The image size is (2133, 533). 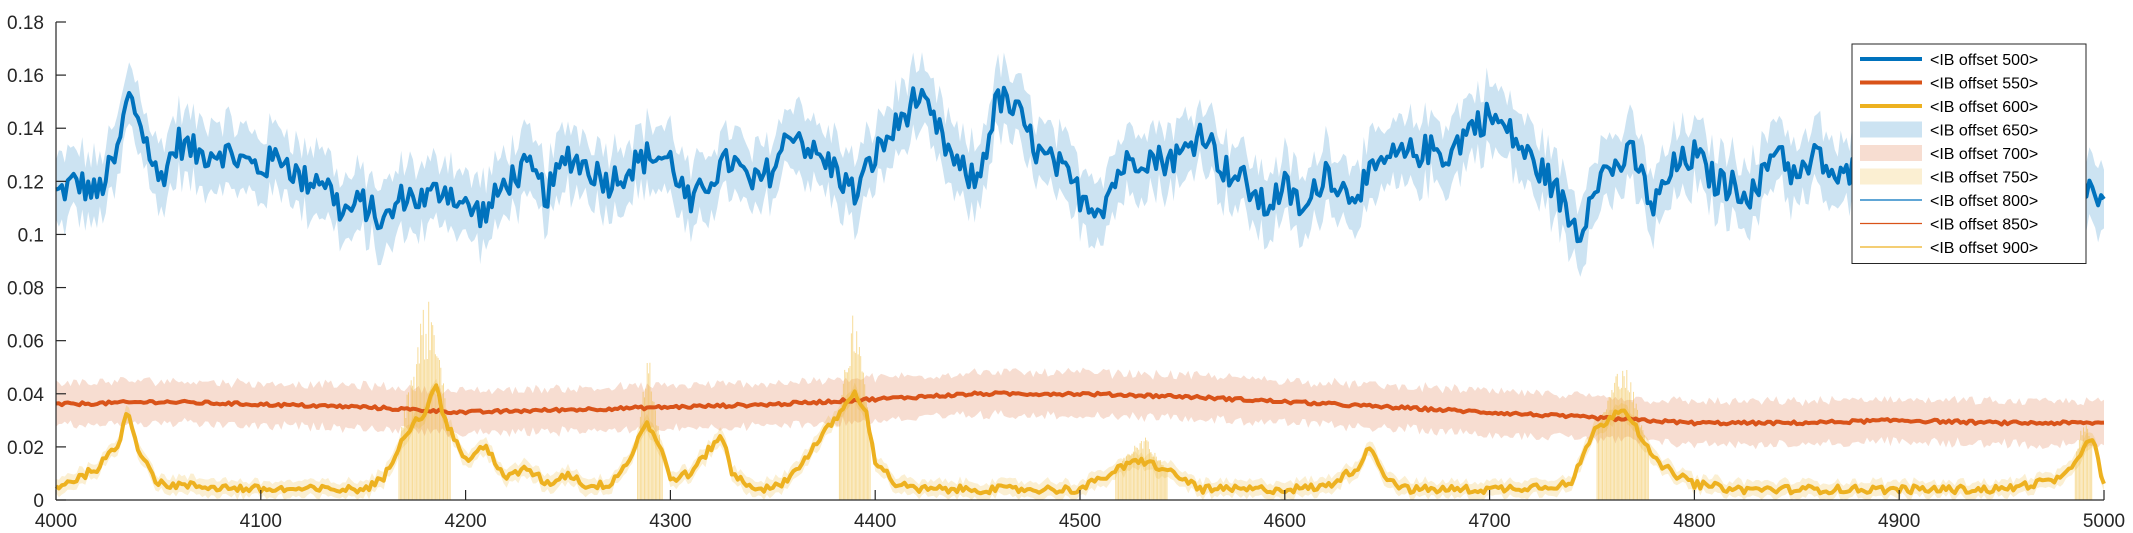 I want to click on y-tick-label: 0.06, so click(x=25, y=342).